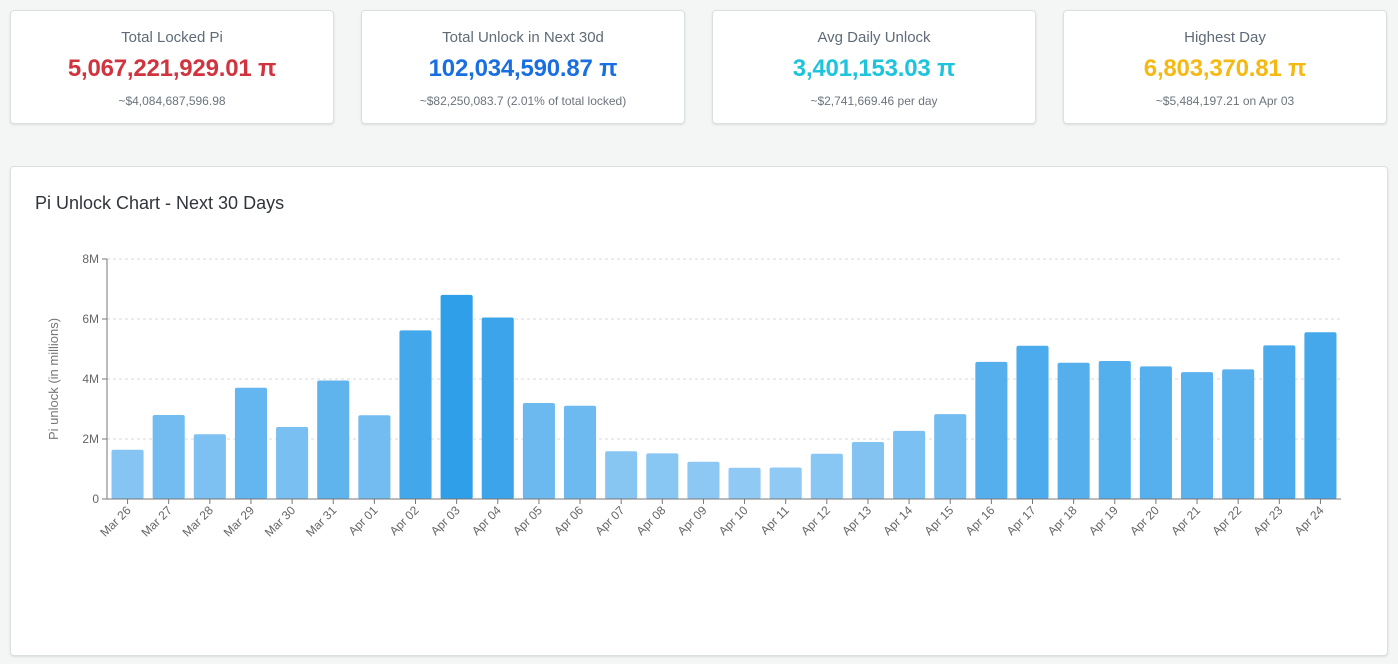 The height and width of the screenshot is (664, 1398). What do you see at coordinates (115, 521) in the screenshot?
I see `x-tick-label: Mar 26` at bounding box center [115, 521].